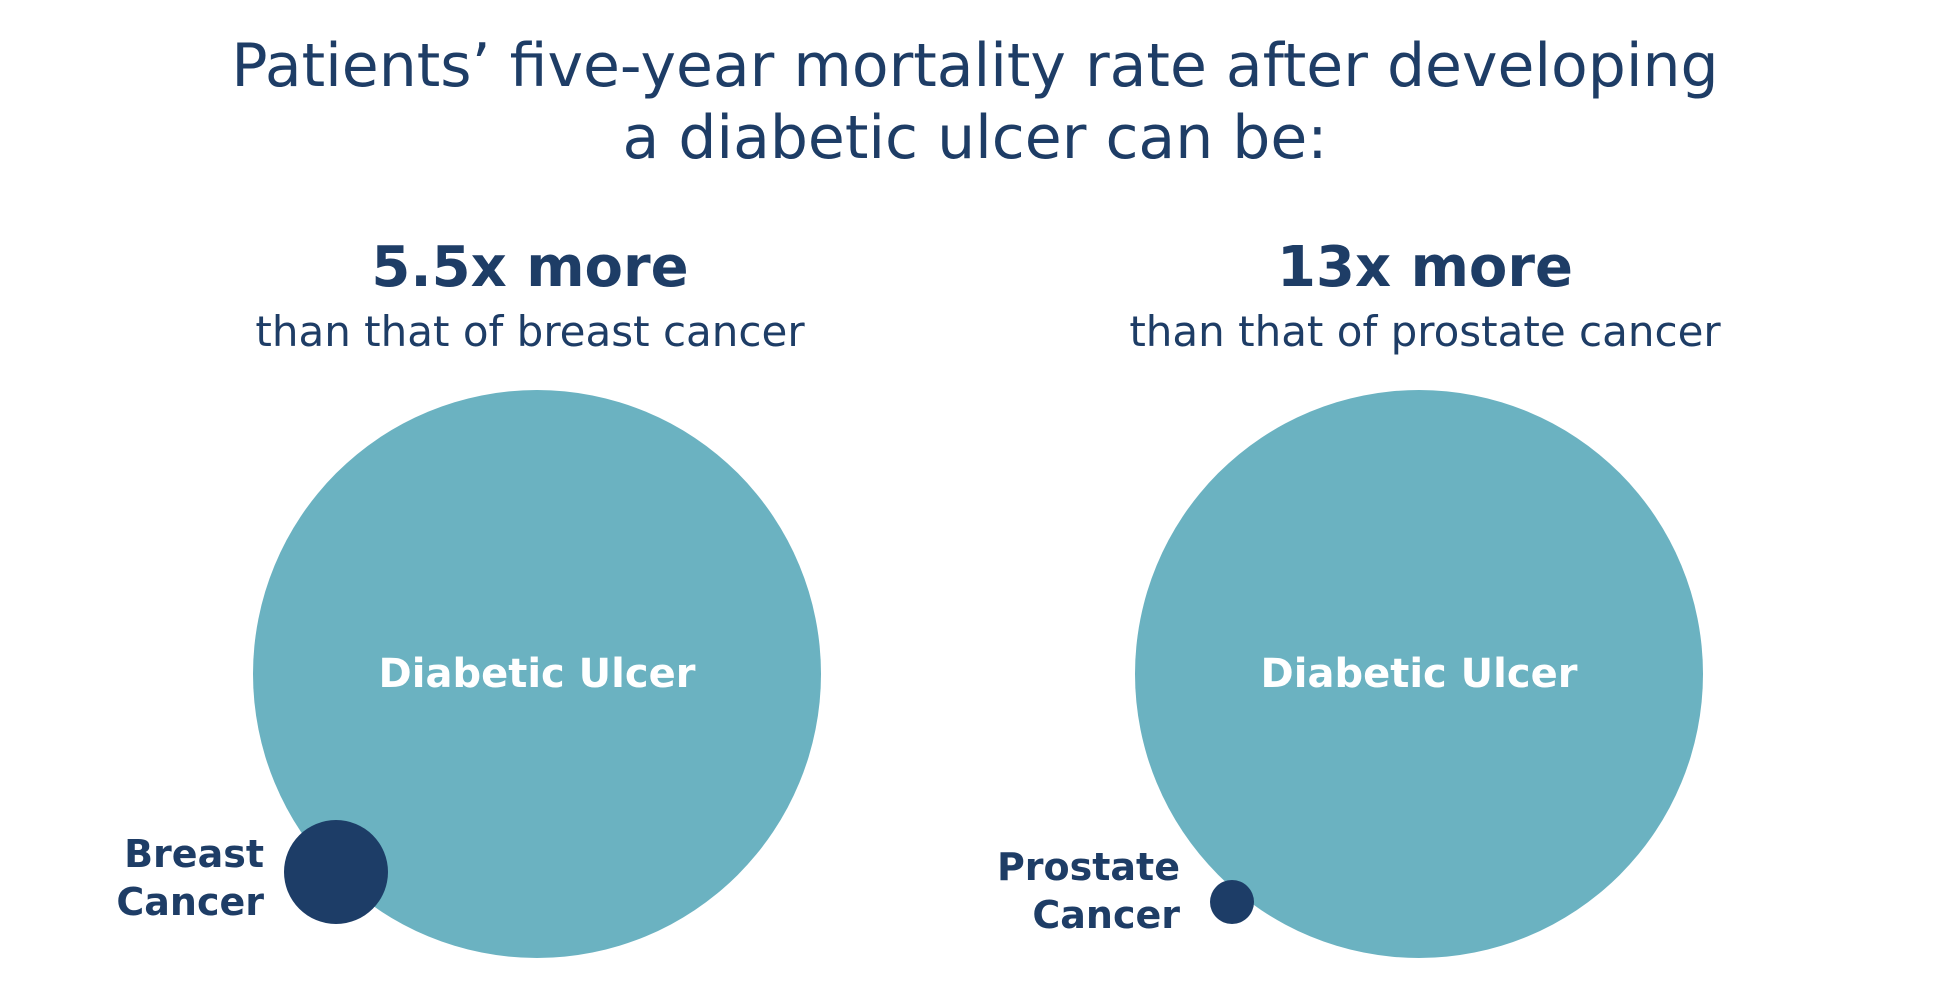 Image resolution: width=1950 pixels, height=1008 pixels. What do you see at coordinates (530, 267) in the screenshot?
I see `multiplier-breast: 5.5x more` at bounding box center [530, 267].